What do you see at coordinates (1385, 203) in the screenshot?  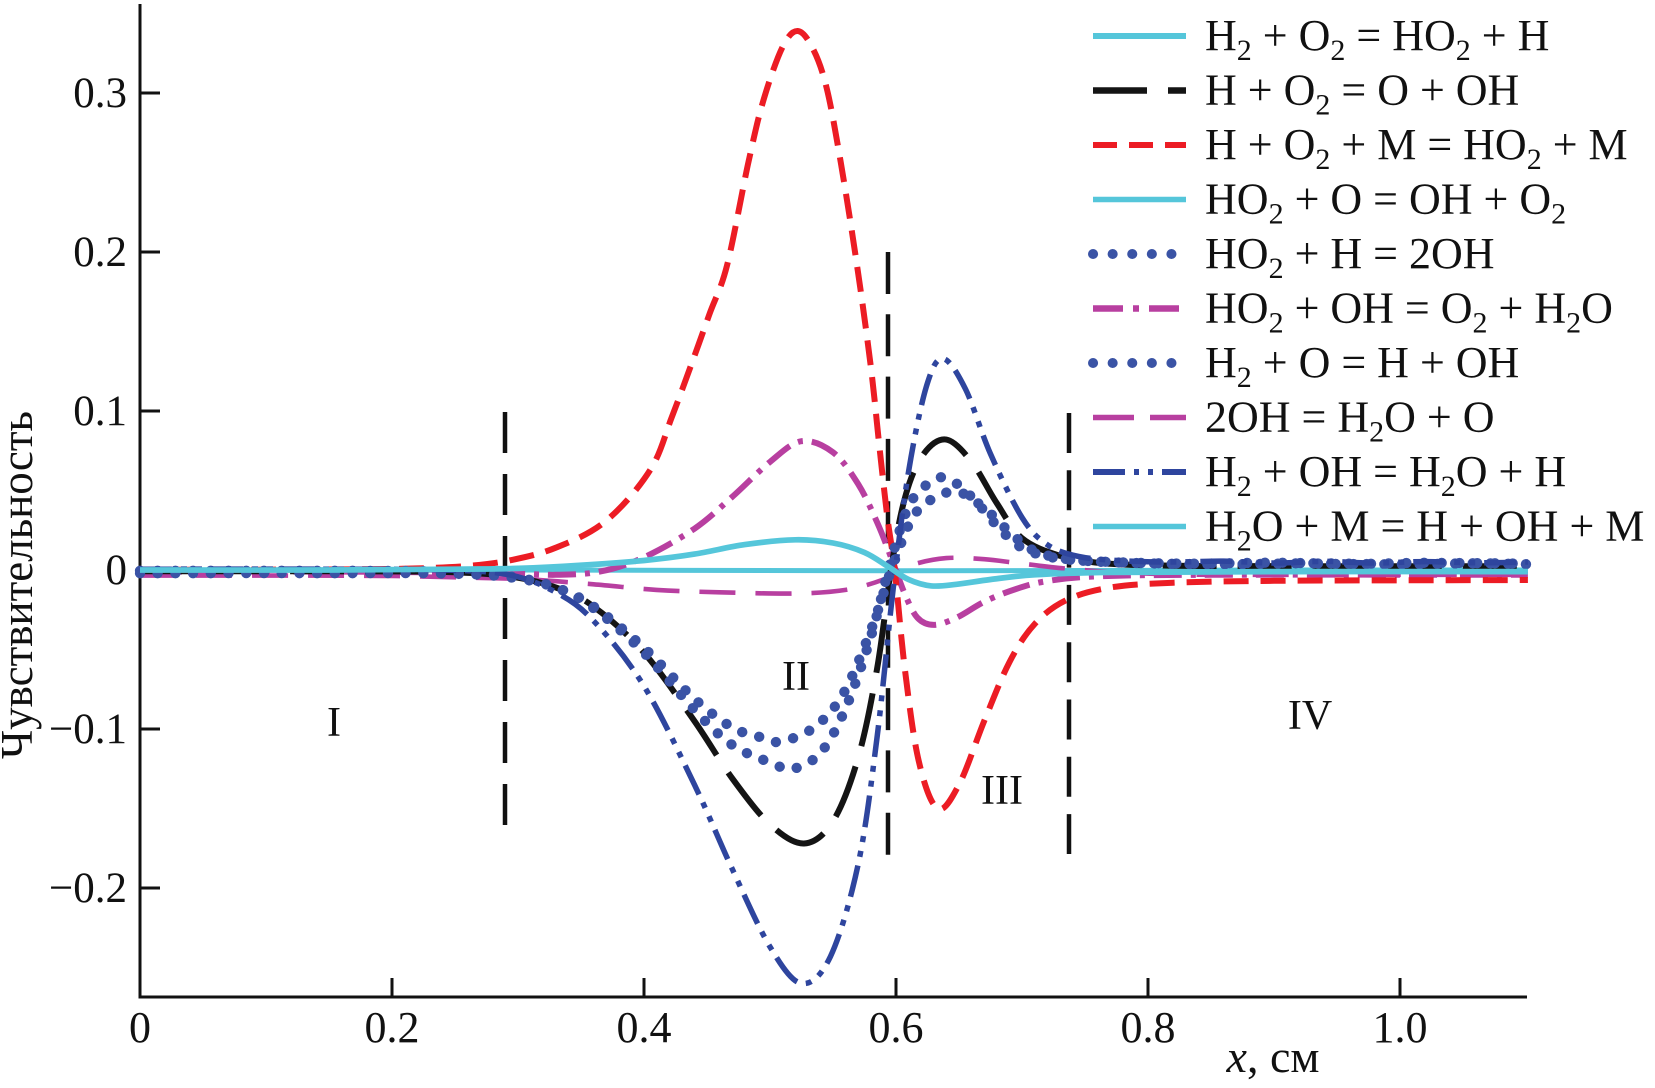 I see `svg-text: HO2 + O = OH + O2` at bounding box center [1385, 203].